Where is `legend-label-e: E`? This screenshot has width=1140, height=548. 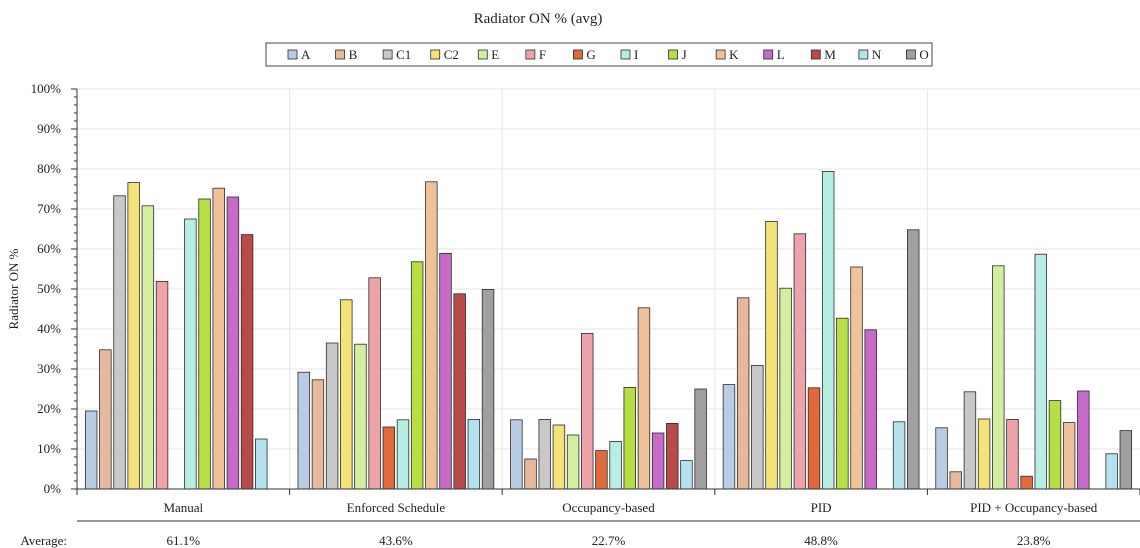 legend-label-e: E is located at coordinates (495, 54).